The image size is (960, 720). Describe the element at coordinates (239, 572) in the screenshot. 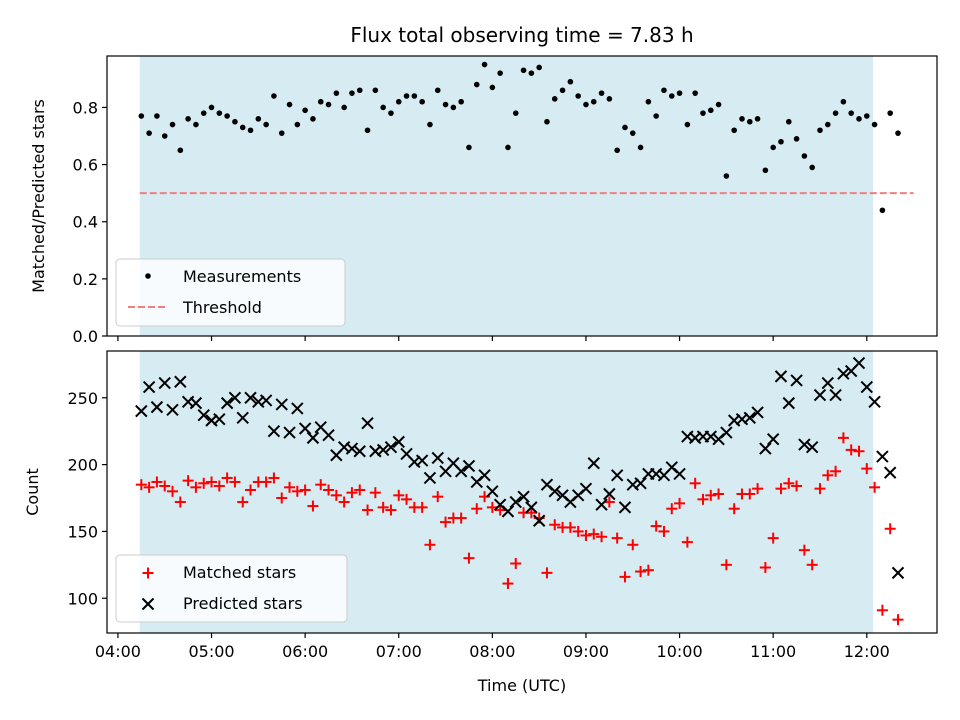

I see `legend-matched-label: Matched stars` at that location.